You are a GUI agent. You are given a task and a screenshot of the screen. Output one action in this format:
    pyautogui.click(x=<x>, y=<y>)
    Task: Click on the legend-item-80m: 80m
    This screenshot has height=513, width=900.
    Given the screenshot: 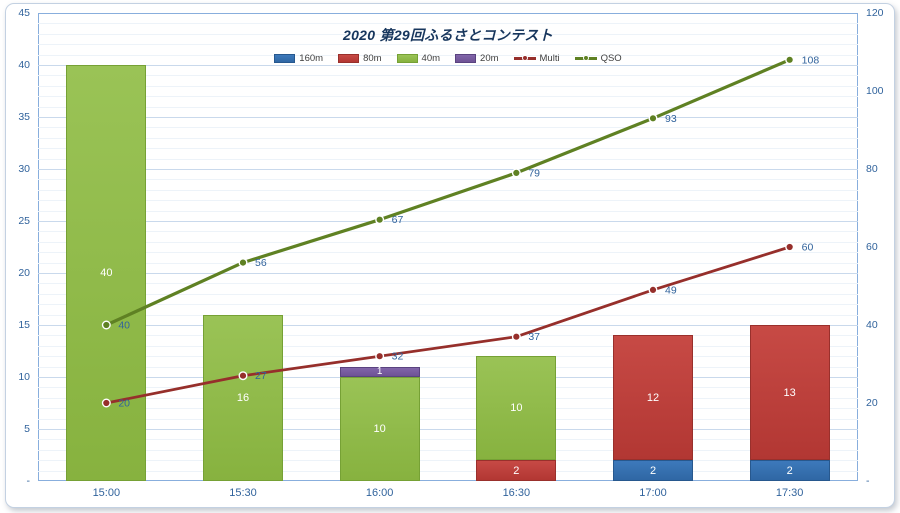 What is the action you would take?
    pyautogui.click(x=360, y=58)
    